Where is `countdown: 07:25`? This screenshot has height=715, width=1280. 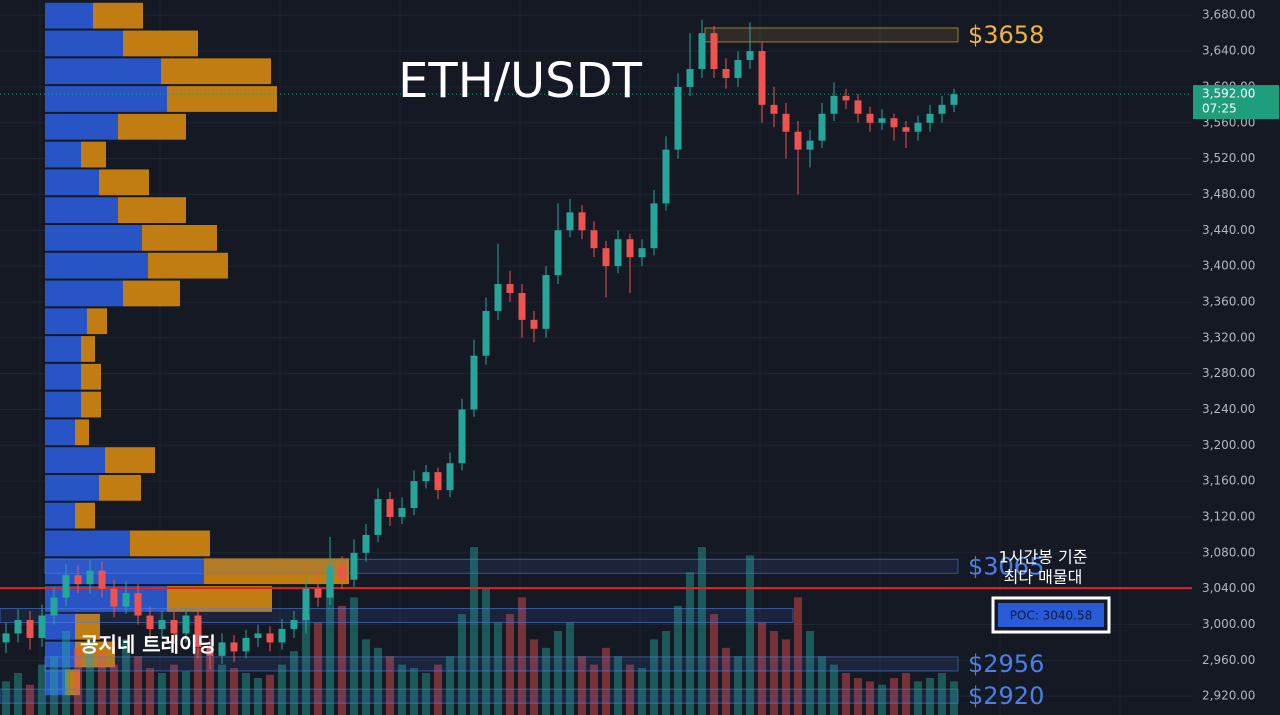 countdown: 07:25 is located at coordinates (1219, 109).